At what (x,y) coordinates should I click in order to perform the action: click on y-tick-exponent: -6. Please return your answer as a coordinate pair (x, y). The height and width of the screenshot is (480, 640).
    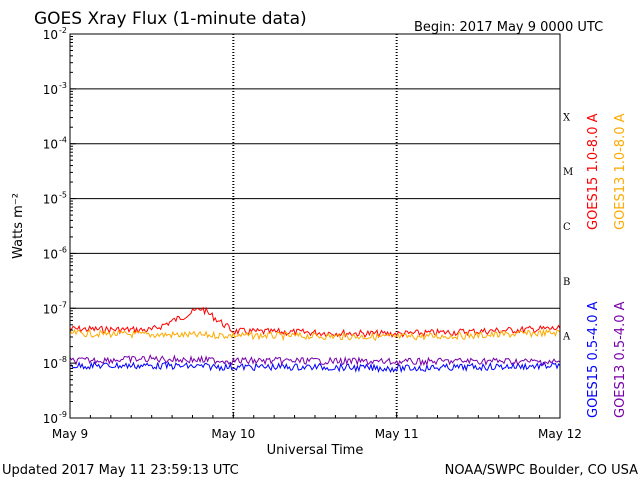
    Looking at the image, I should click on (63, 249).